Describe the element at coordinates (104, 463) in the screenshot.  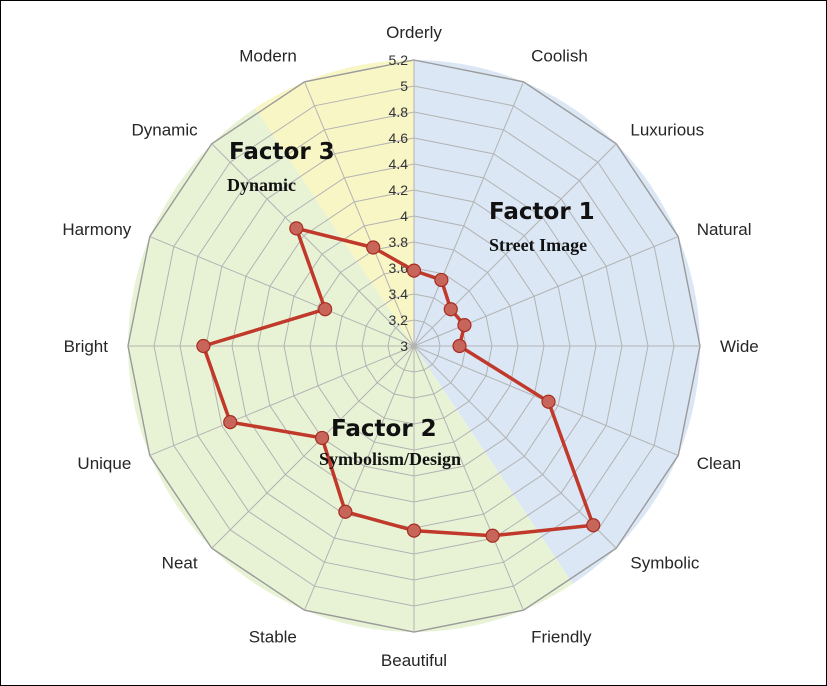
I see `axis-label-unique: Unique` at that location.